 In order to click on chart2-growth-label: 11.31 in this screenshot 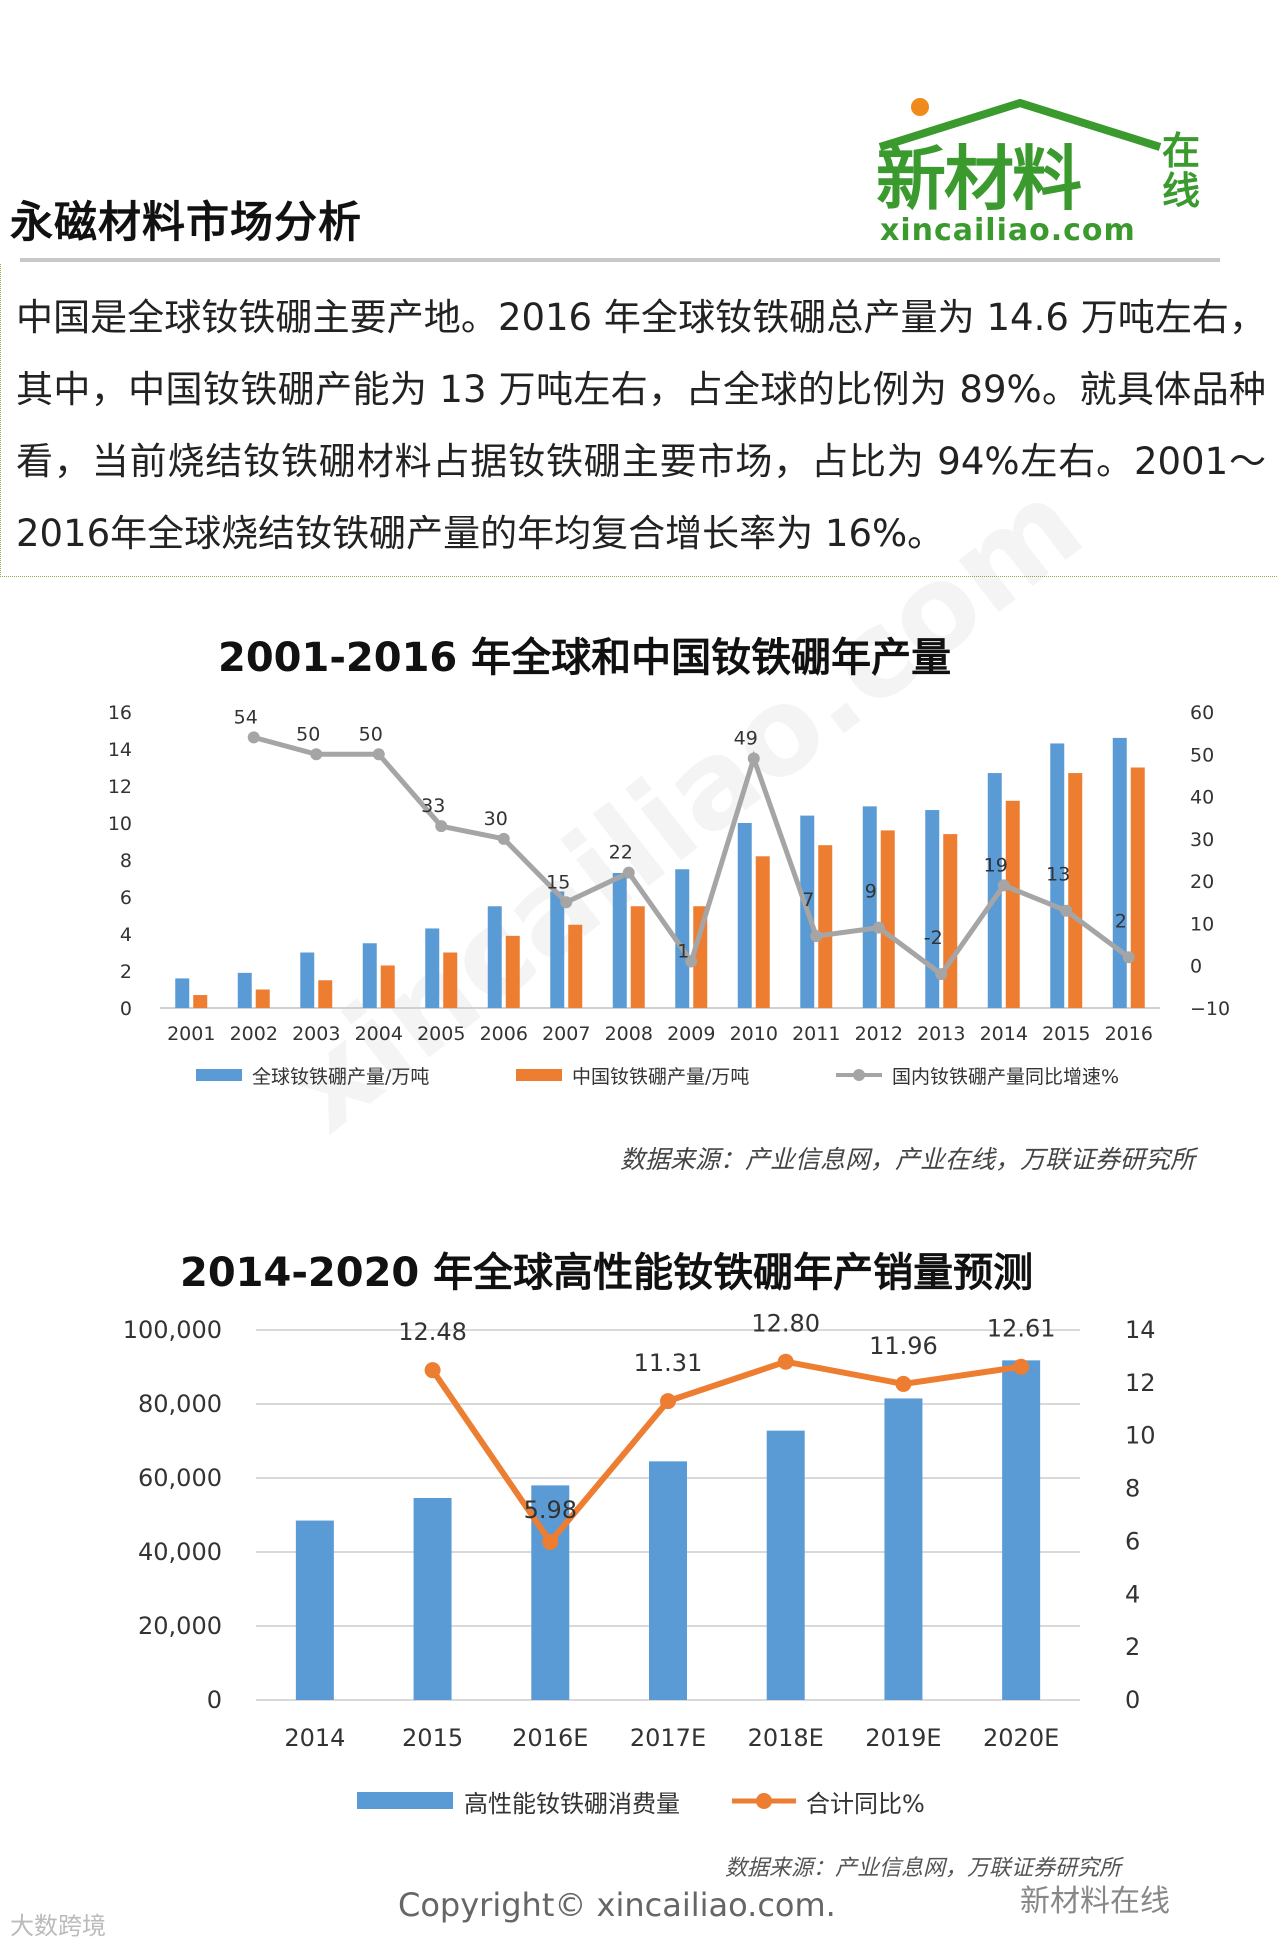, I will do `click(668, 1363)`.